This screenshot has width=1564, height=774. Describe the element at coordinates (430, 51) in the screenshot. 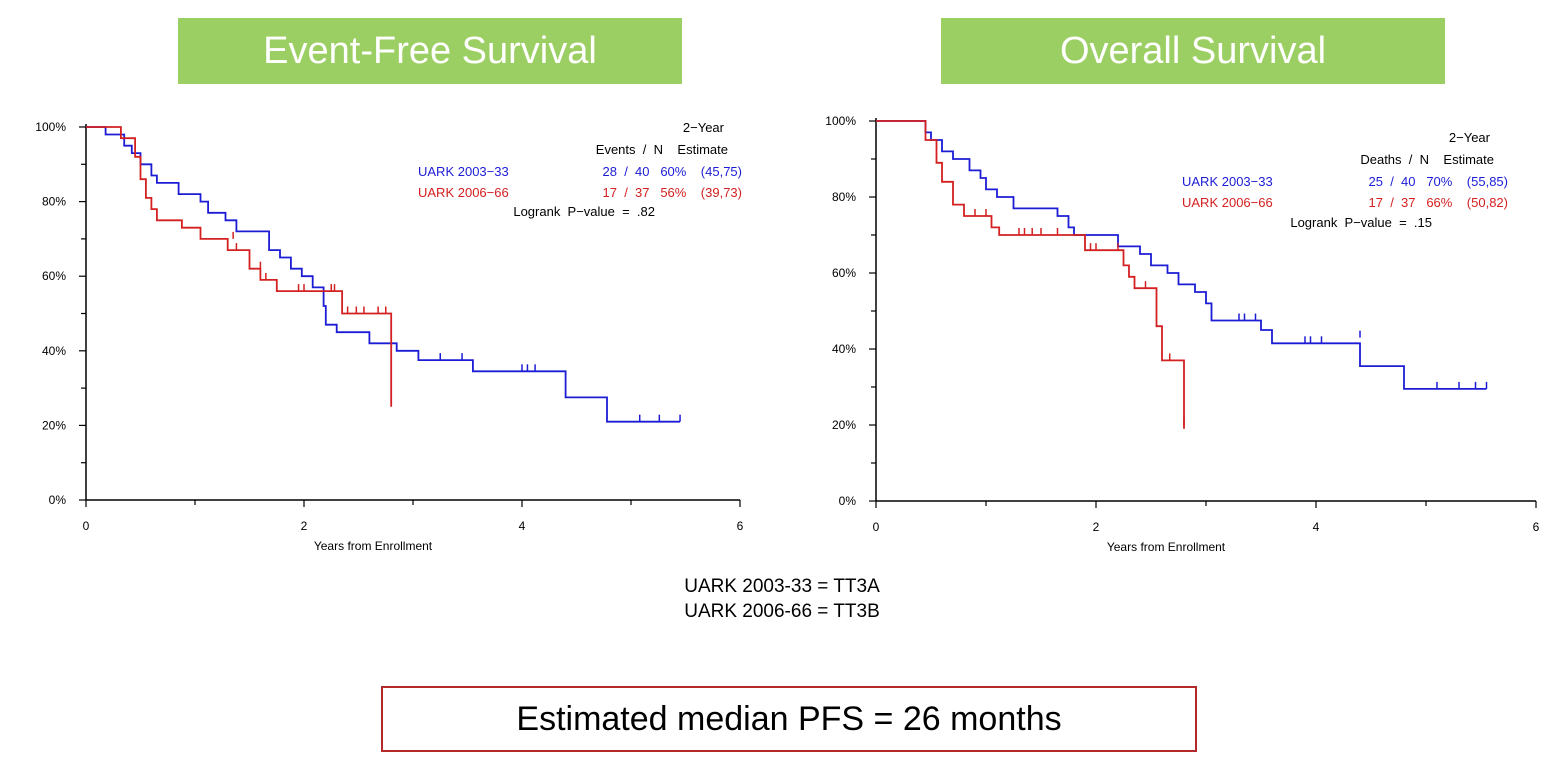

I see `event-free-survival-banner: Event-Free Survival` at that location.